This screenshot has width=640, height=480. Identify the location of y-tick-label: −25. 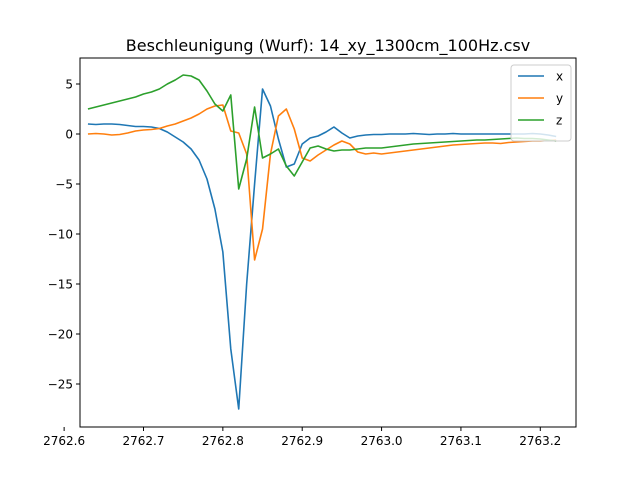
(60, 385).